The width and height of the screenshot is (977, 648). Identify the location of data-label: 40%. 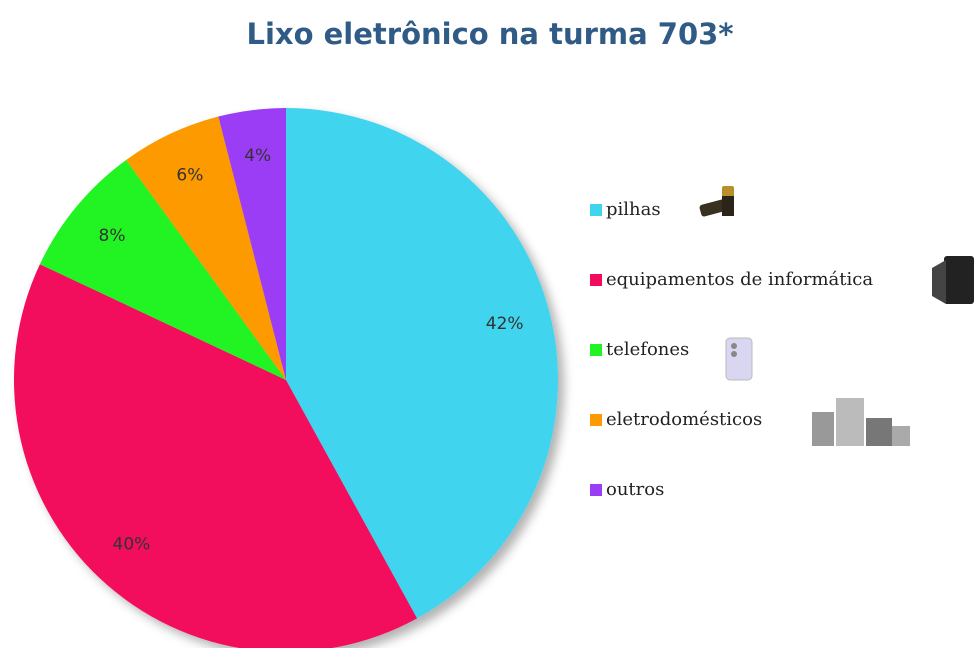
(132, 545).